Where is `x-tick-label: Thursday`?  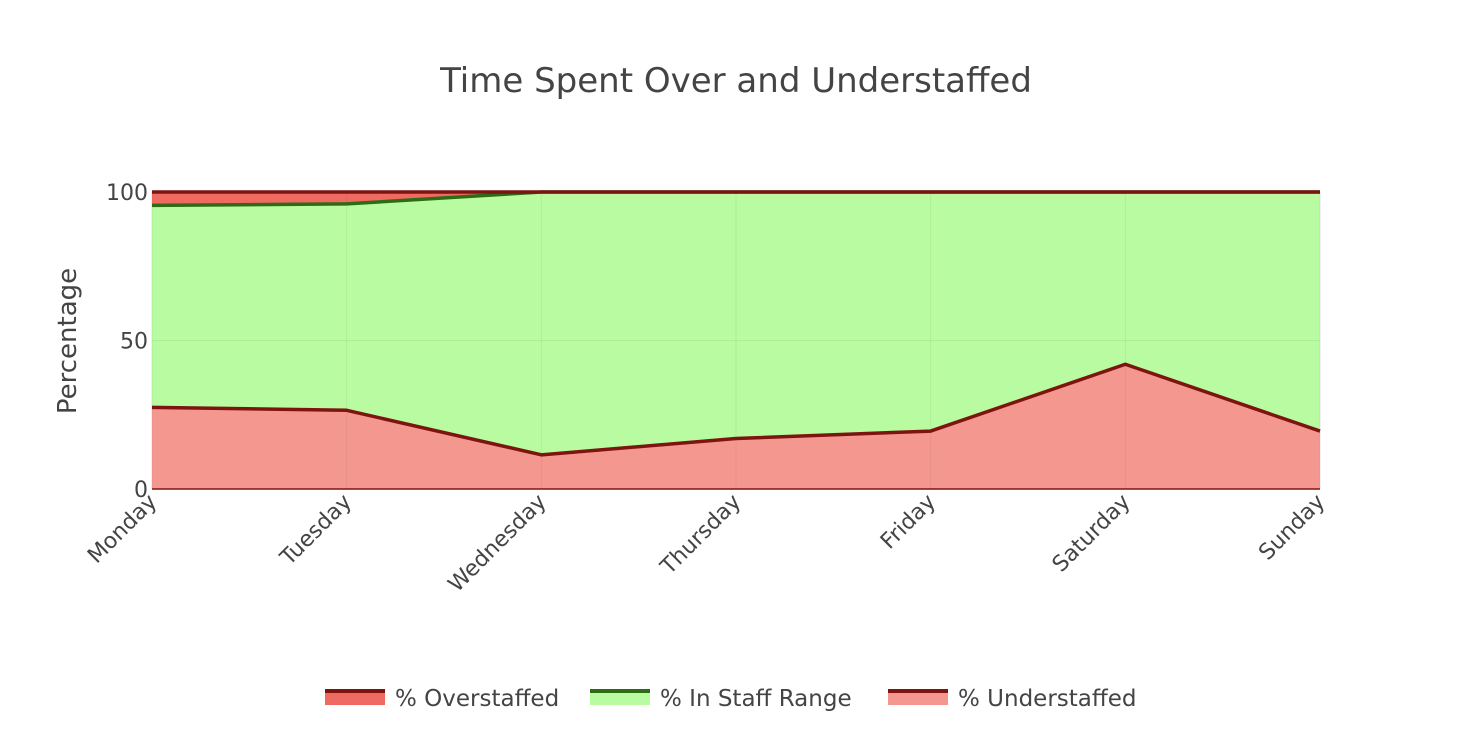 x-tick-label: Thursday is located at coordinates (701, 535).